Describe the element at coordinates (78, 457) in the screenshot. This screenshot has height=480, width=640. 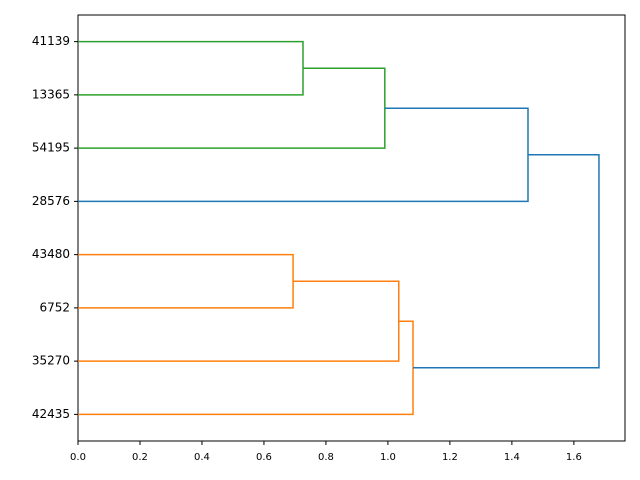
I see `x-tick-label: 0.0` at that location.